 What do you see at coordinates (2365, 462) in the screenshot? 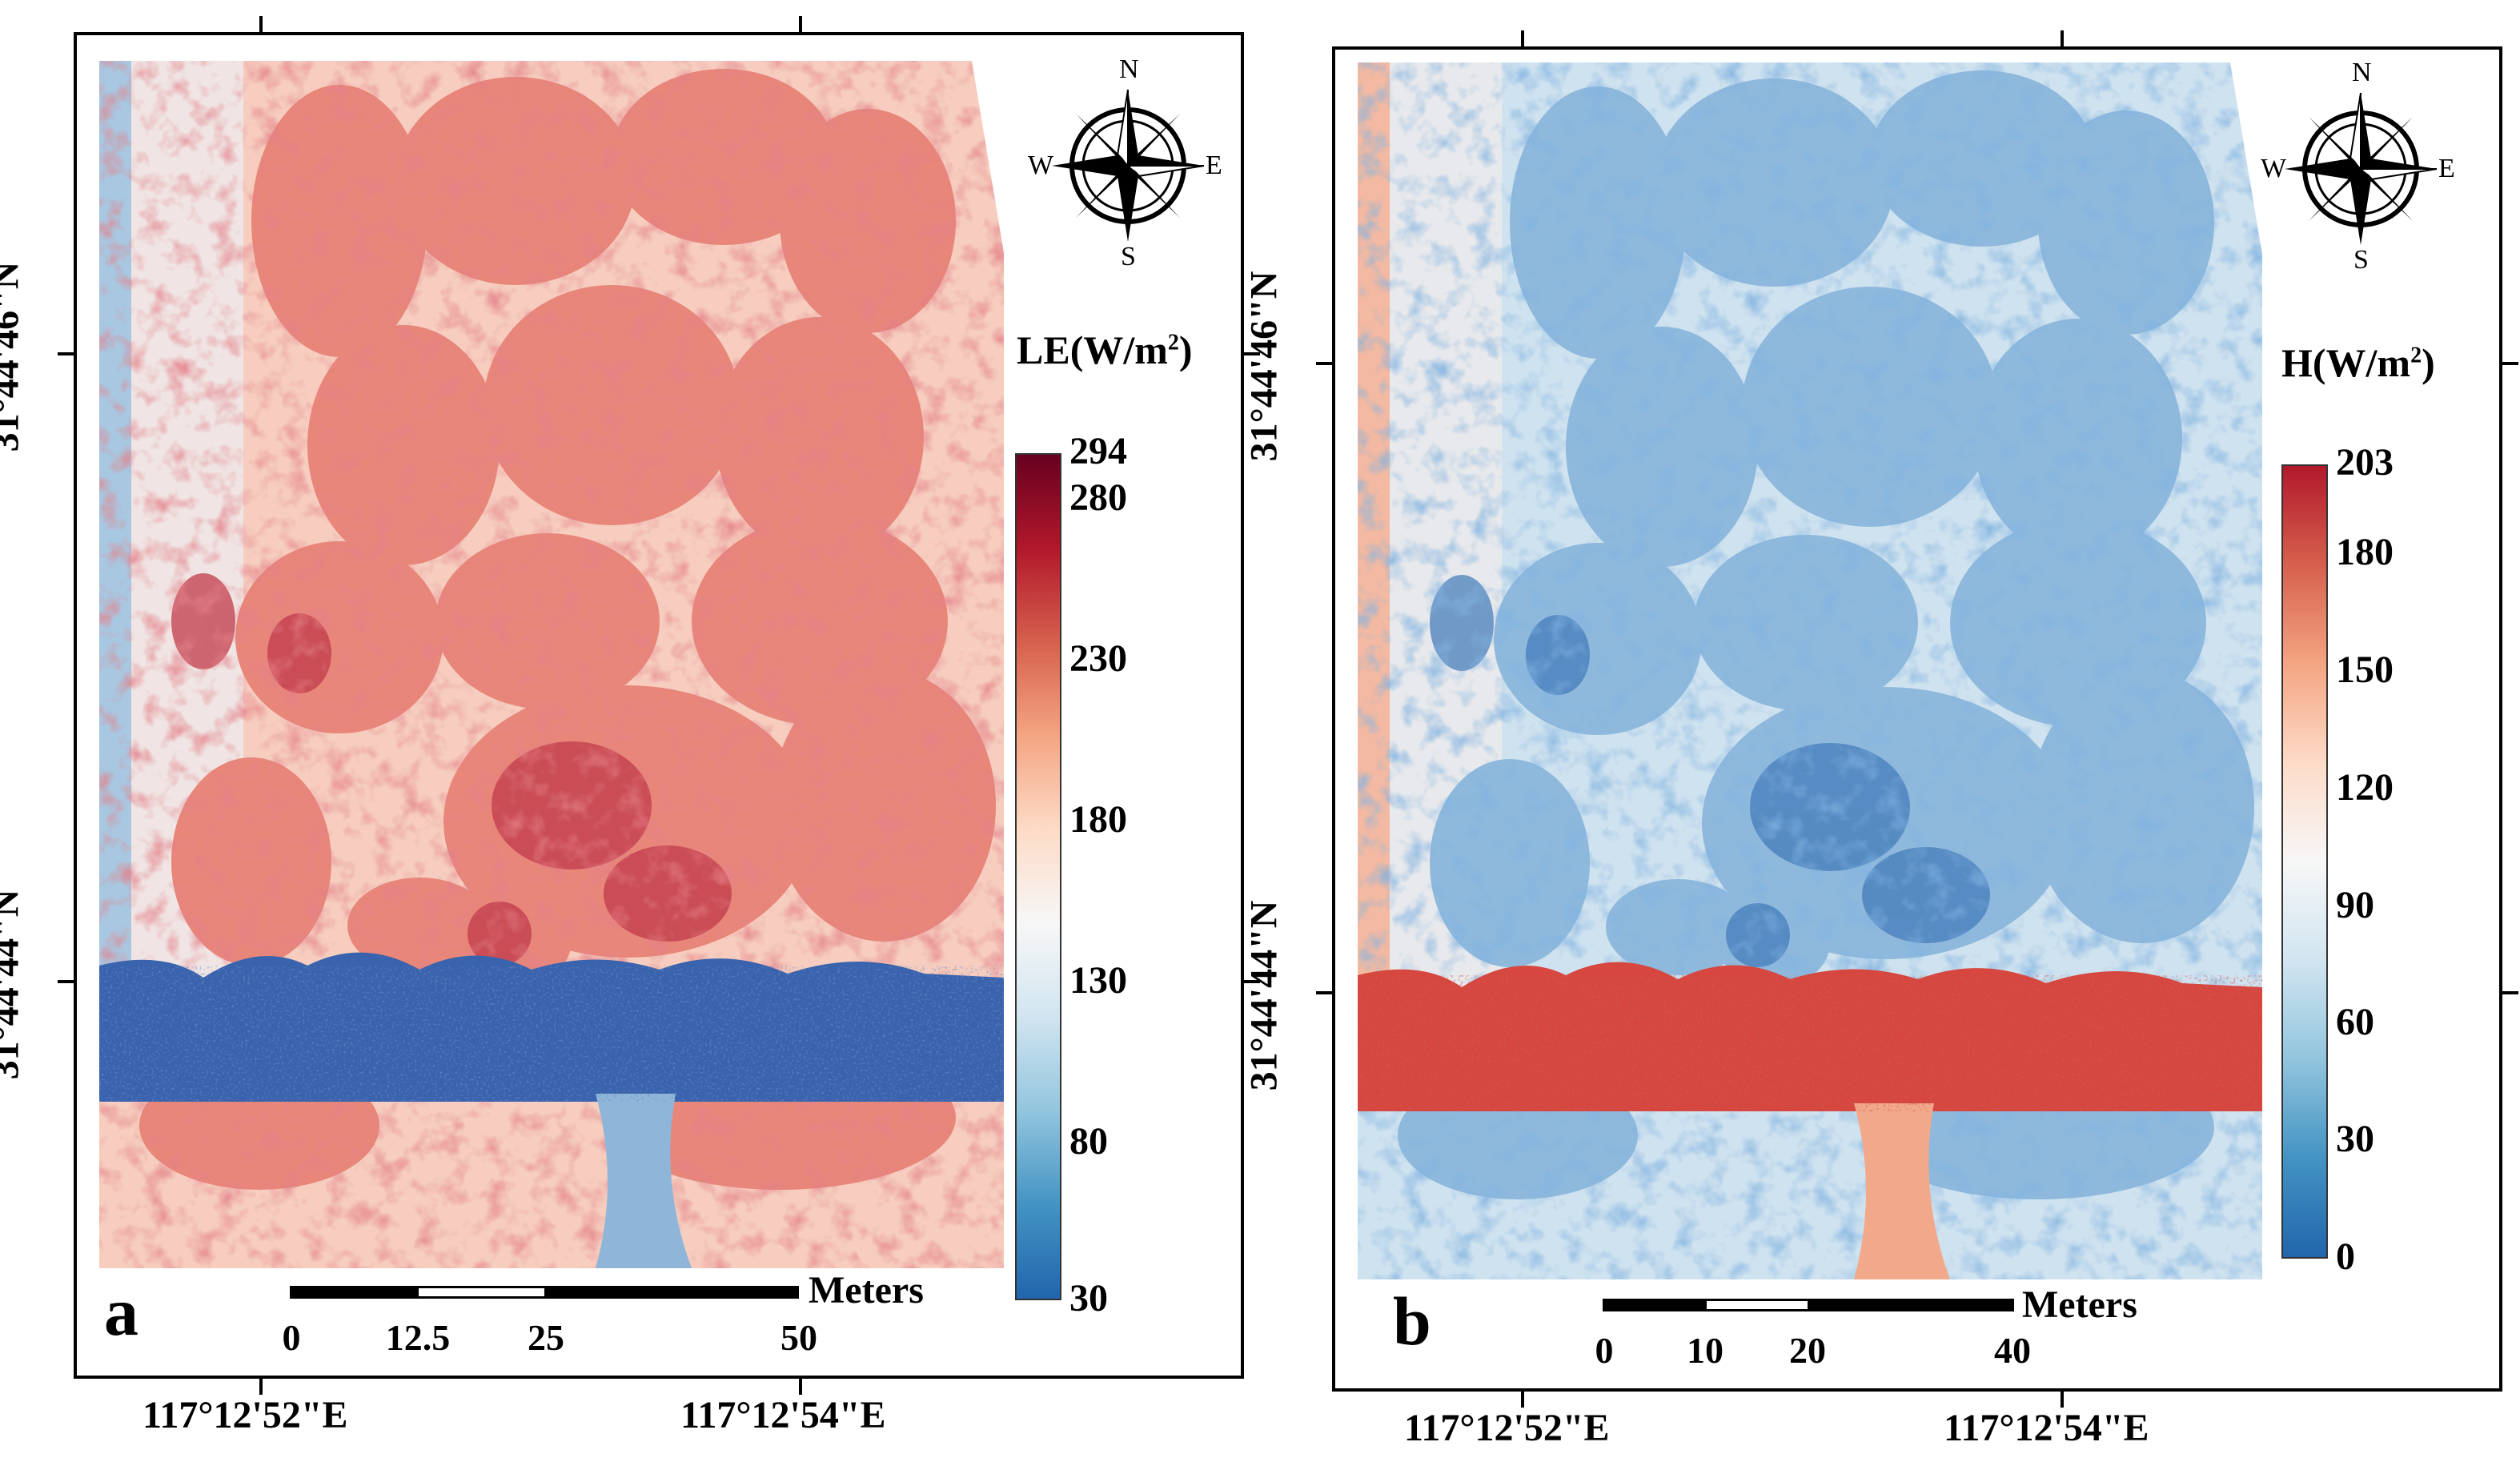
I see `colorbar-tick-label: 203` at bounding box center [2365, 462].